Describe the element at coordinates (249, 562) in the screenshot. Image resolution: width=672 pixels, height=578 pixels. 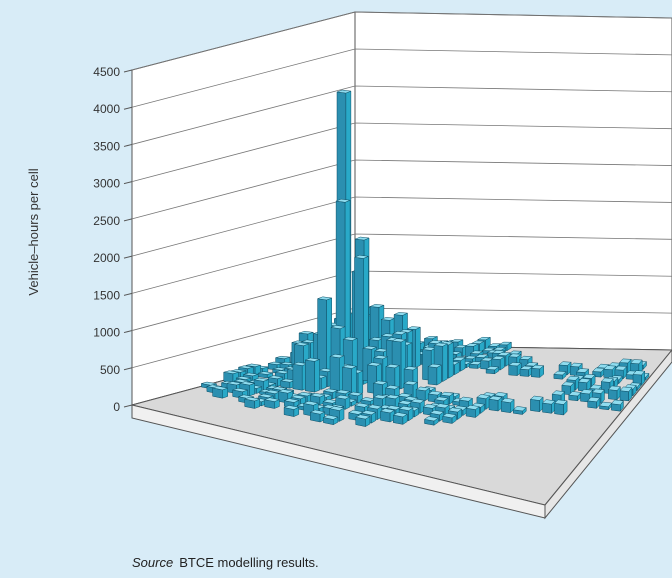
I see `source-text: BTCE modelling results.` at that location.